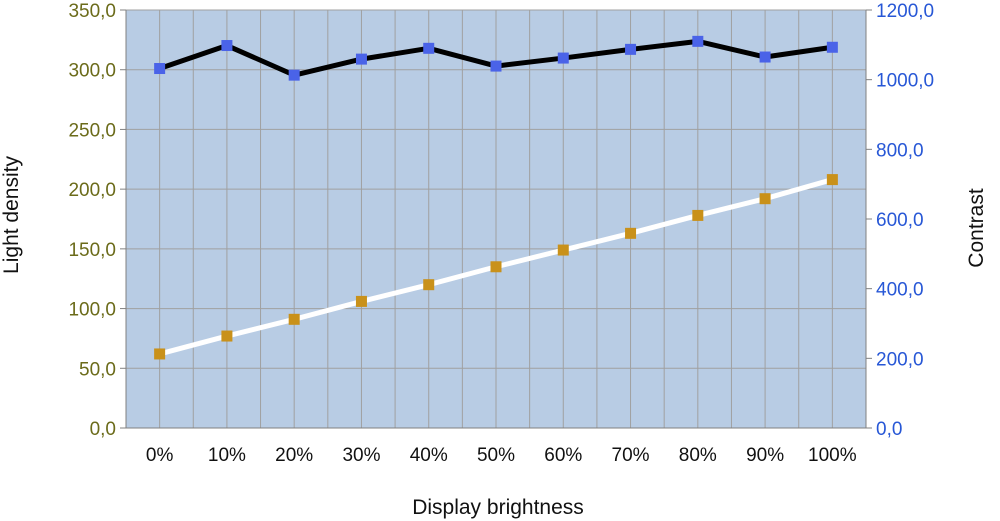 Image resolution: width=1000 pixels, height=521 pixels. Describe the element at coordinates (832, 455) in the screenshot. I see `x-tick-label: 100%` at that location.